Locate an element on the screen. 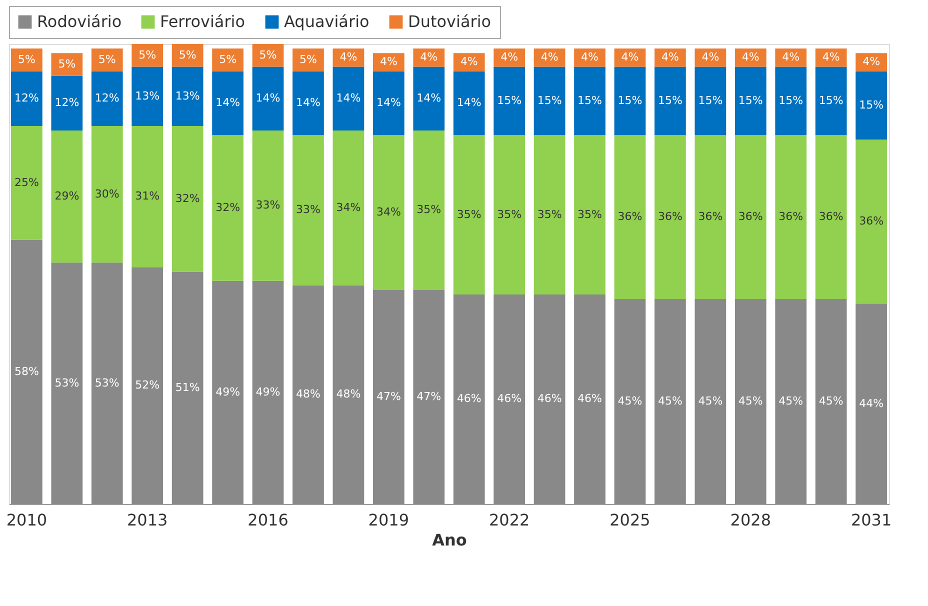 This screenshot has width=928, height=606. legend-label: Ferroviário is located at coordinates (203, 21).